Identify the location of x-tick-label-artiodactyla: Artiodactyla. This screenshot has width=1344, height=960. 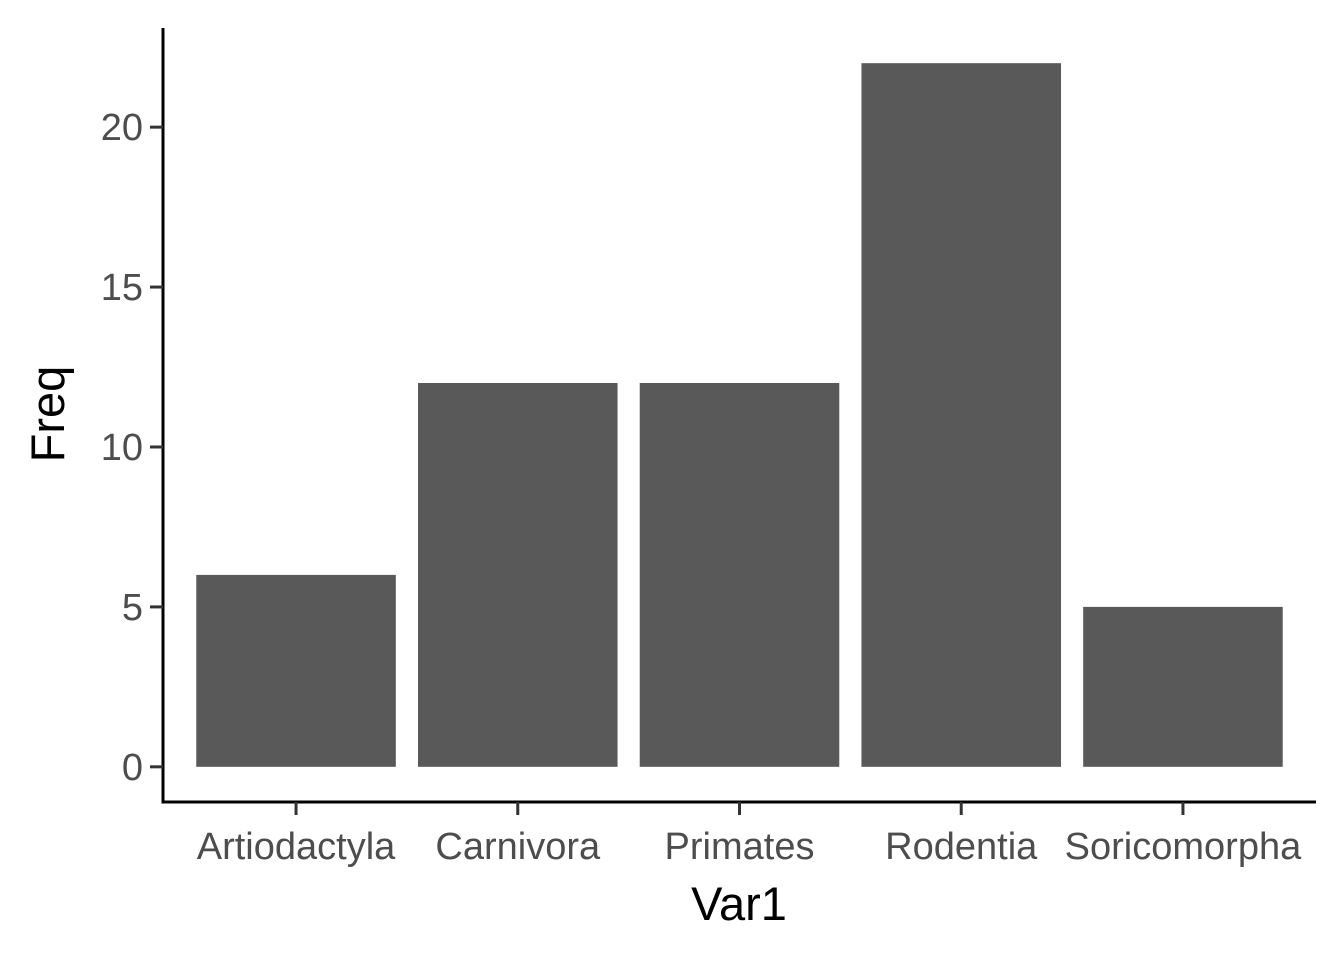
(296, 847).